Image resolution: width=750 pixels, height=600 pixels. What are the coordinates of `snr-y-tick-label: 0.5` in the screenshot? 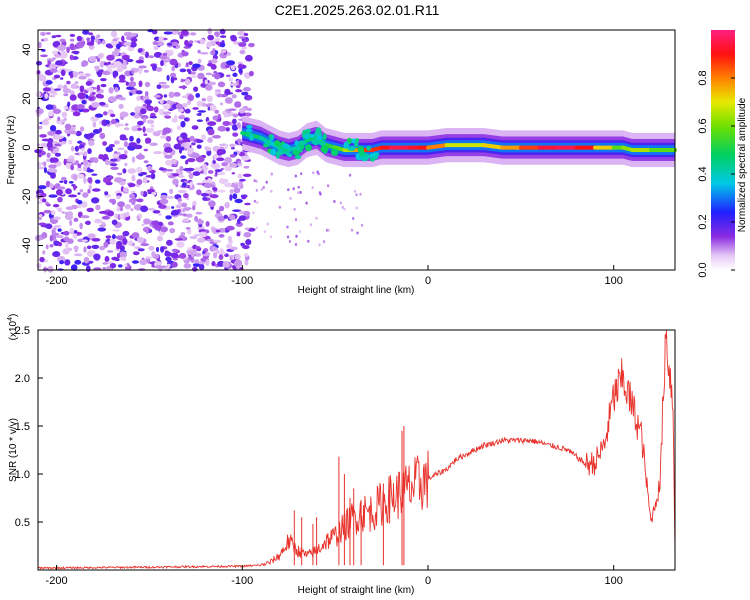 It's located at (22, 523).